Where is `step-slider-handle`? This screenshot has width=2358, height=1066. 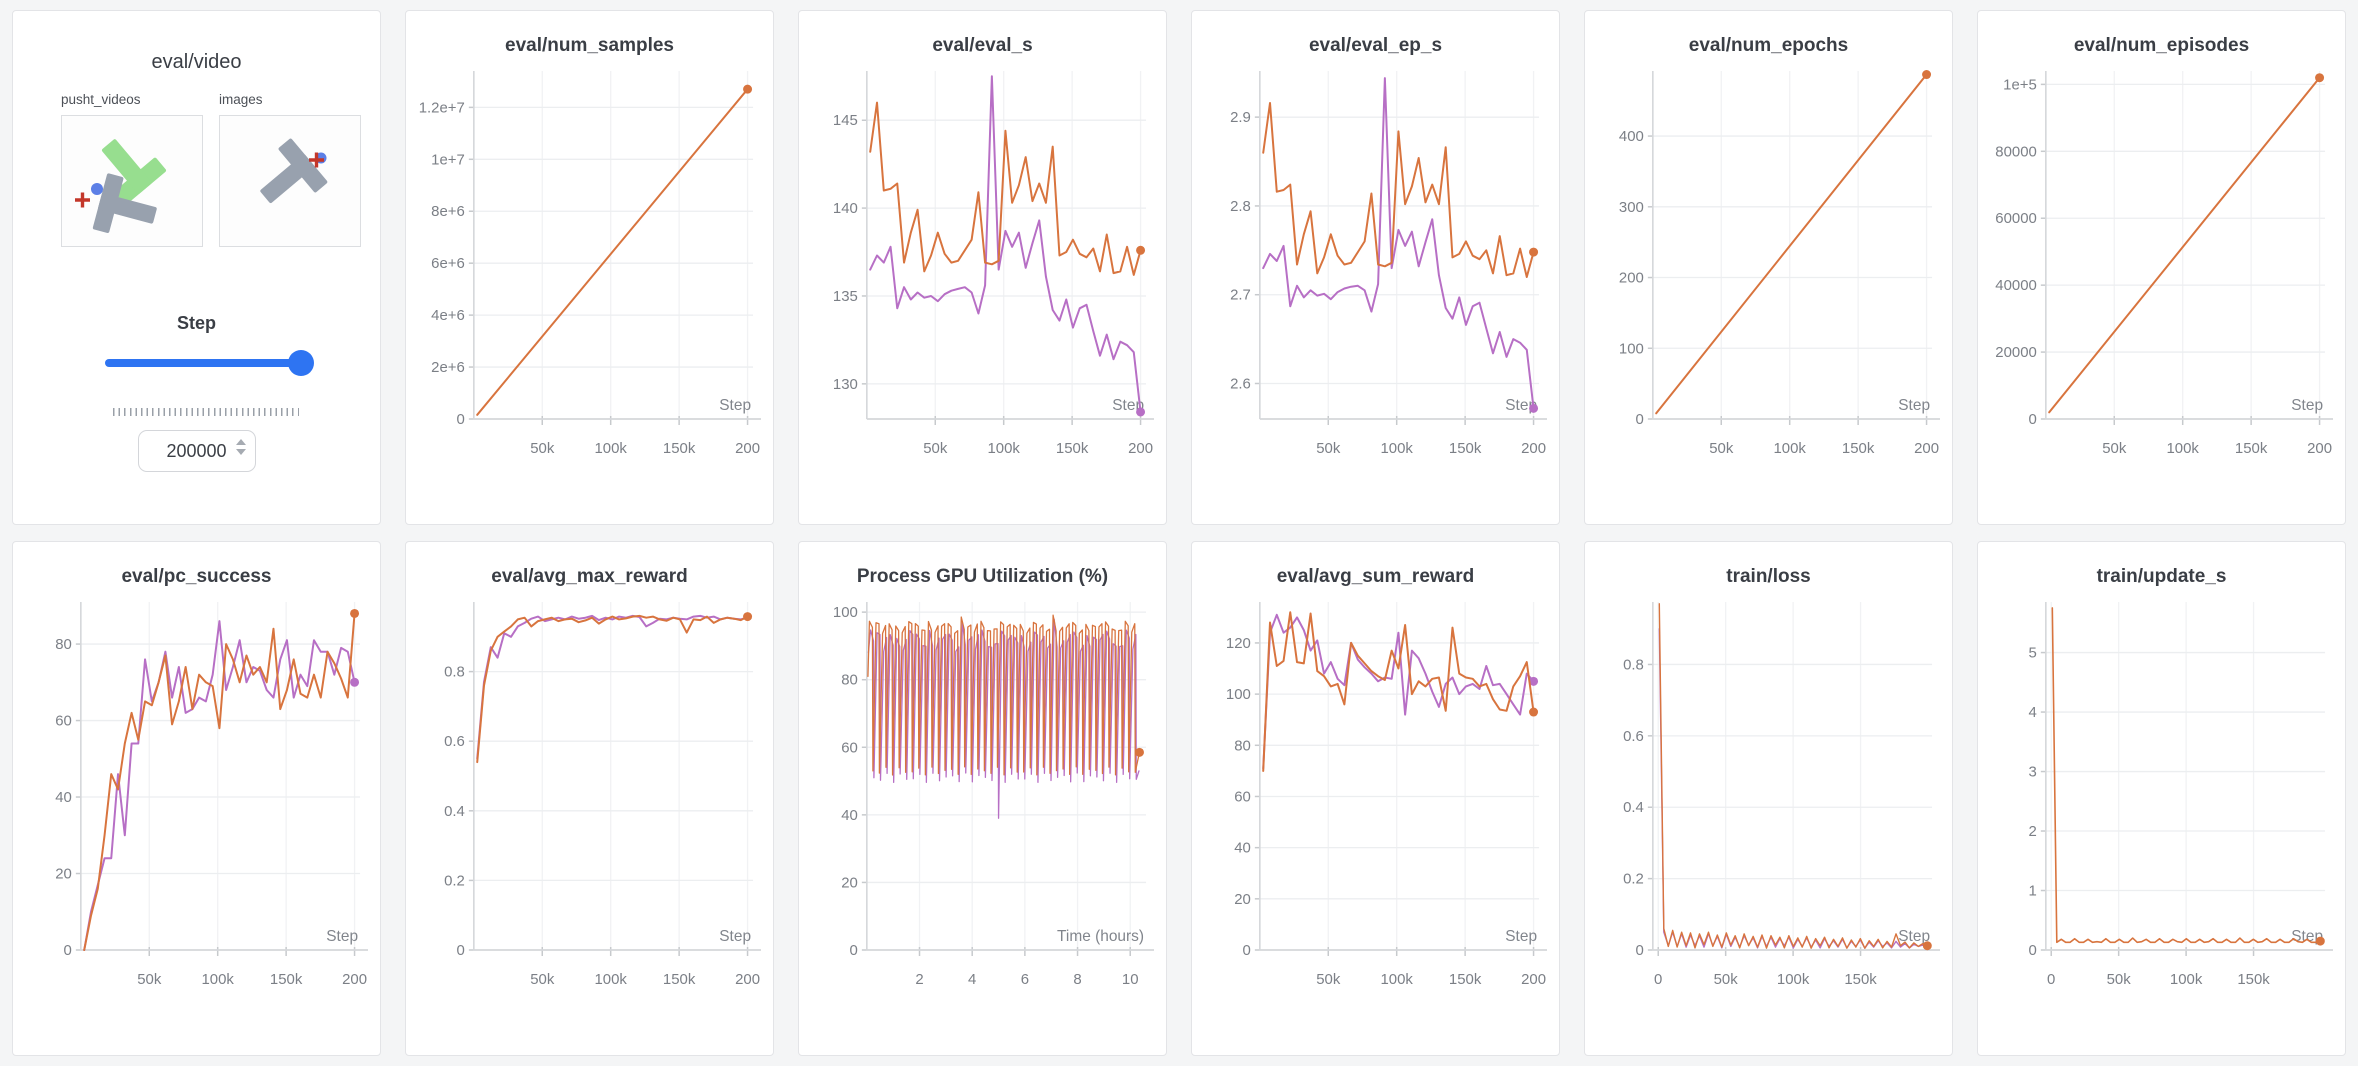
step-slider-handle is located at coordinates (301, 363).